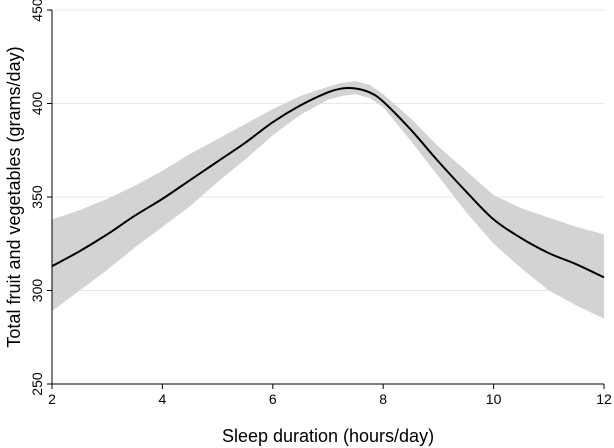  Describe the element at coordinates (37, 384) in the screenshot. I see `y-tick-label: 250` at that location.